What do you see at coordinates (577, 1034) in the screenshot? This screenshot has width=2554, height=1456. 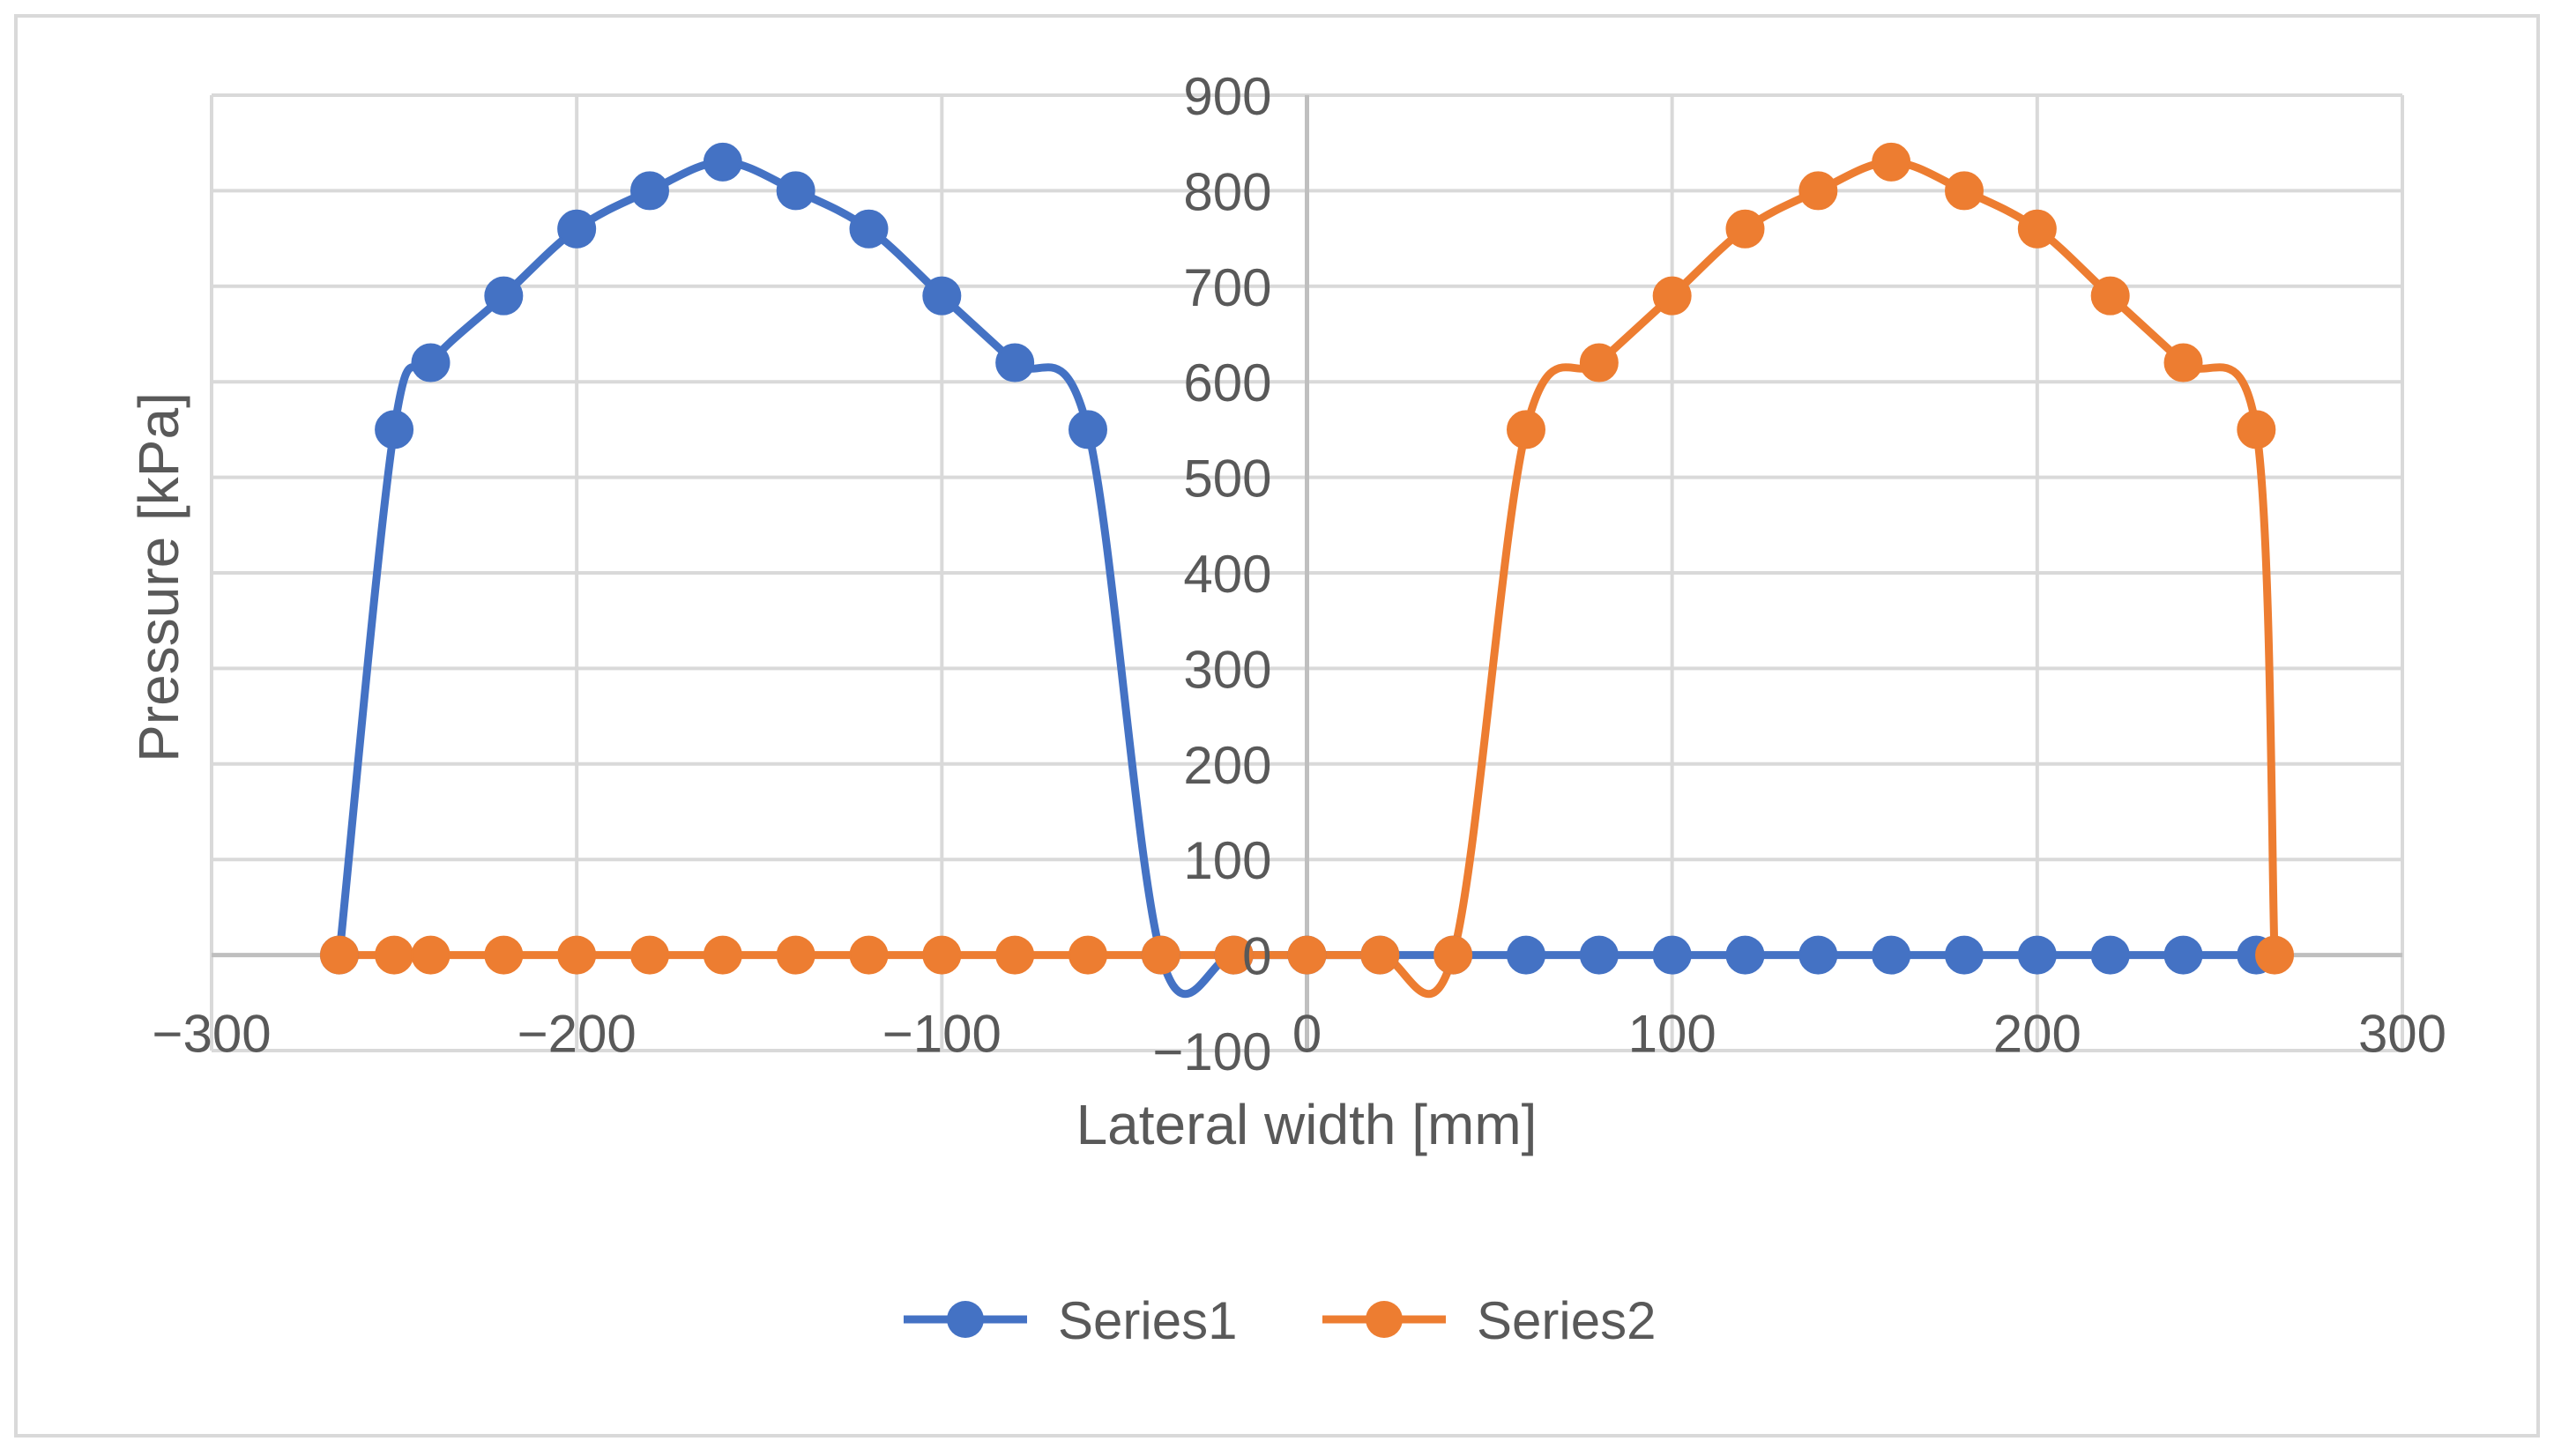 I see `x-tick-label: −200` at bounding box center [577, 1034].